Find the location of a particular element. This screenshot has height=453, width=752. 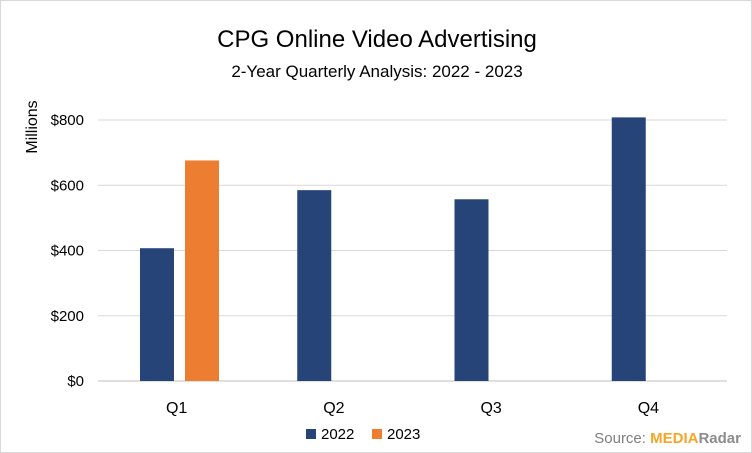

bar-2023-Q1 is located at coordinates (202, 270).